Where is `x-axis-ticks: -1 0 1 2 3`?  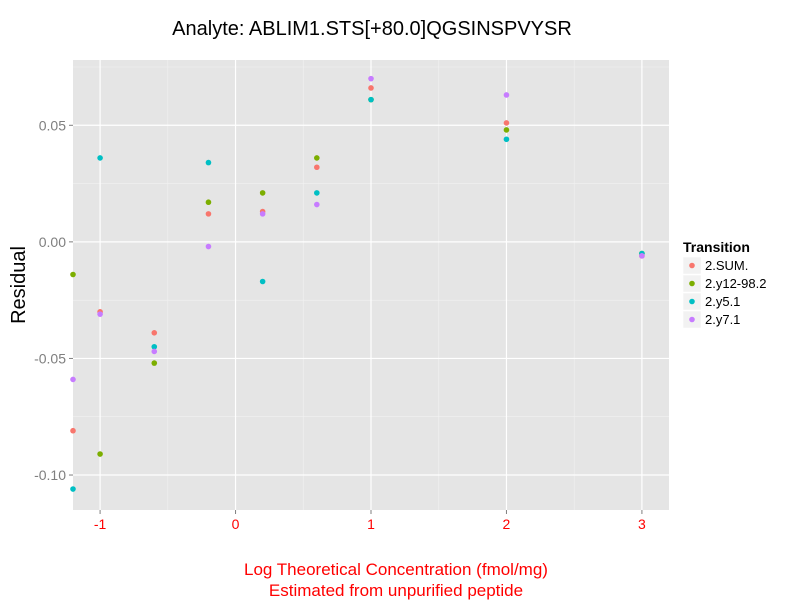
x-axis-ticks: -1 0 1 2 3 is located at coordinates (370, 521).